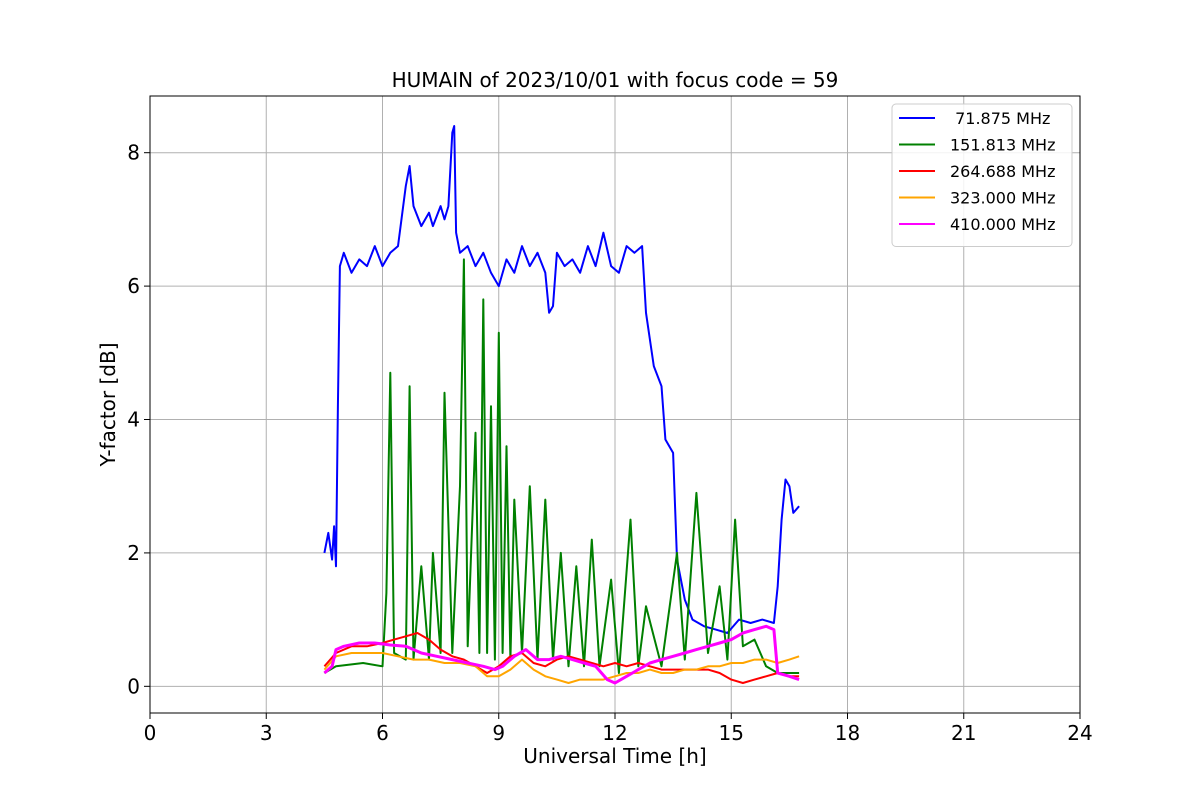 This screenshot has height=800, width=1200. What do you see at coordinates (498, 733) in the screenshot?
I see `x-tick-label: 9` at bounding box center [498, 733].